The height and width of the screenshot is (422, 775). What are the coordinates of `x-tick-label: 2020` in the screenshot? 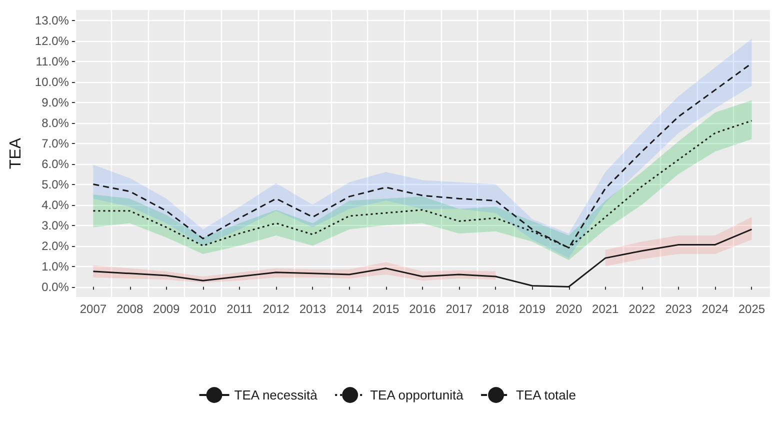 It's located at (568, 309).